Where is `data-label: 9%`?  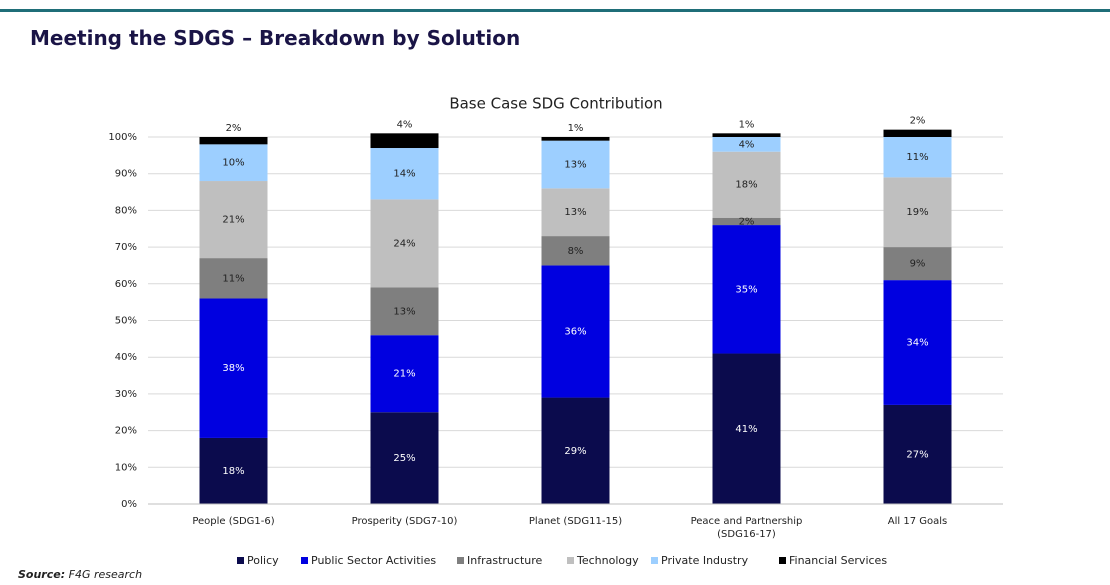
data-label: 9% is located at coordinates (918, 264).